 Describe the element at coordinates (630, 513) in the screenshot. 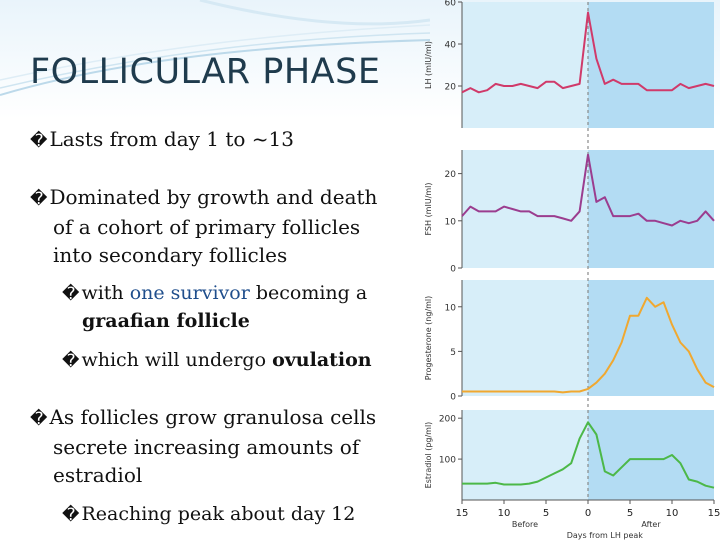

I see `x-tick-label-4: 5` at that location.